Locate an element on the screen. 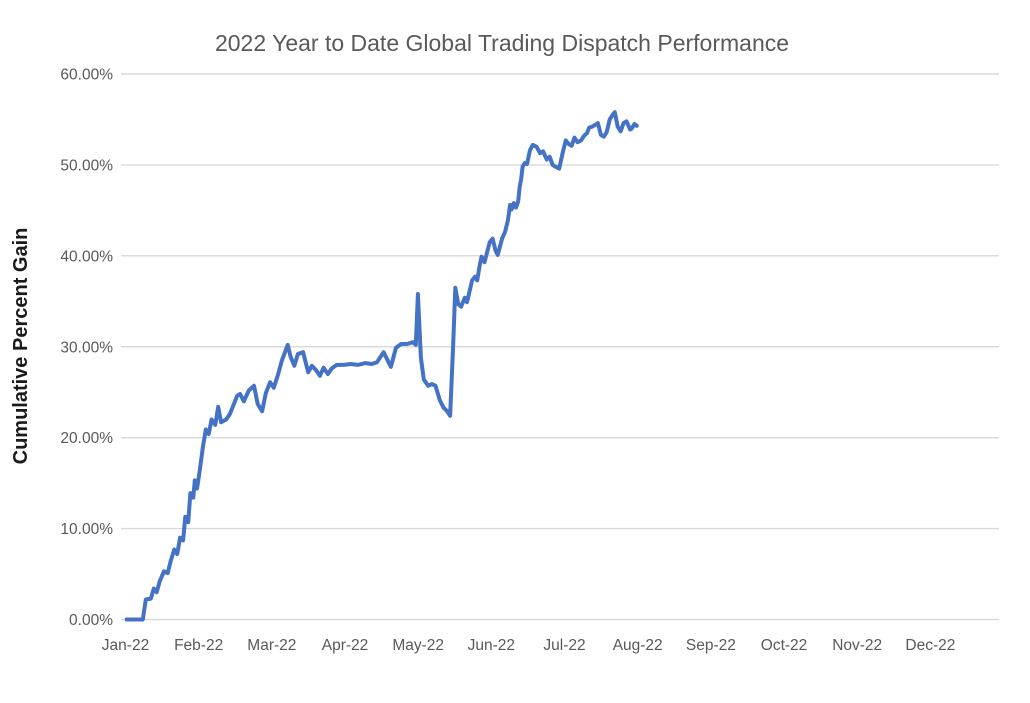  x-tick-label: Nov-22 is located at coordinates (857, 645).